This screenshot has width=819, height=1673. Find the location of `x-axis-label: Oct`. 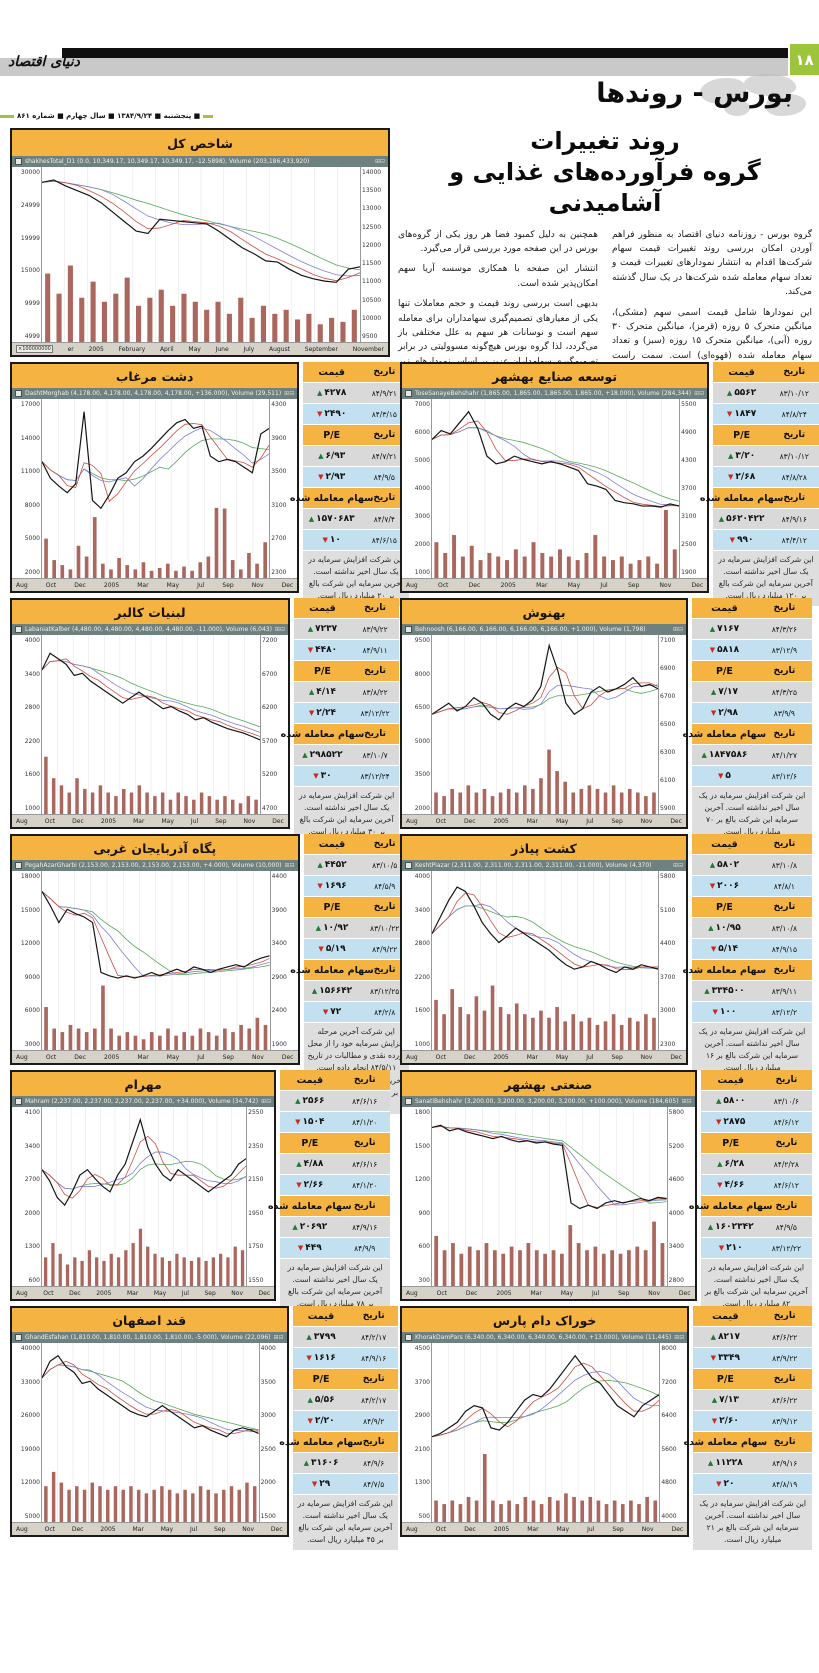

x-axis-label: Oct is located at coordinates (51, 585).